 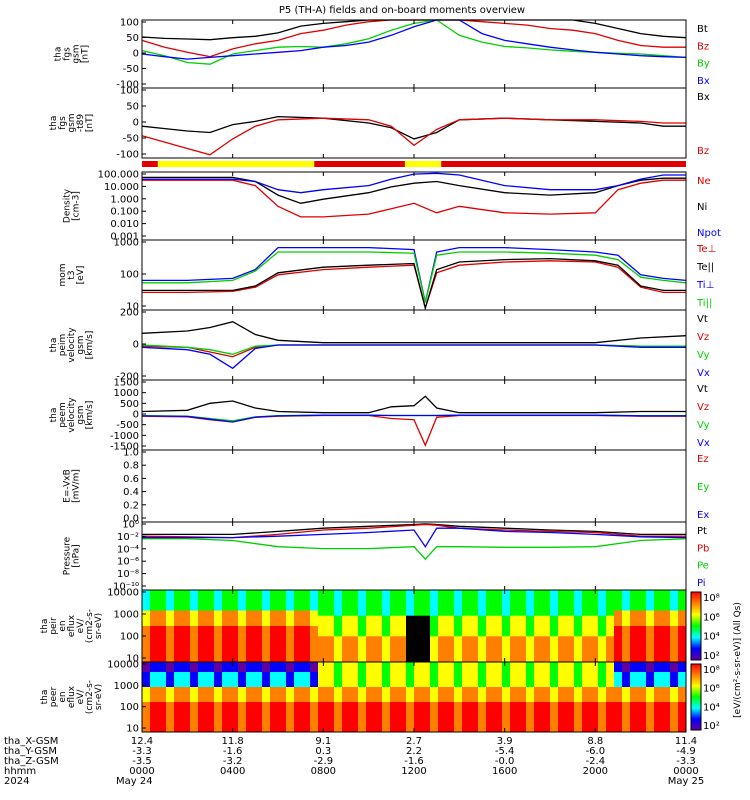 I want to click on x-axis-row-label: hhmm, so click(x=20, y=771).